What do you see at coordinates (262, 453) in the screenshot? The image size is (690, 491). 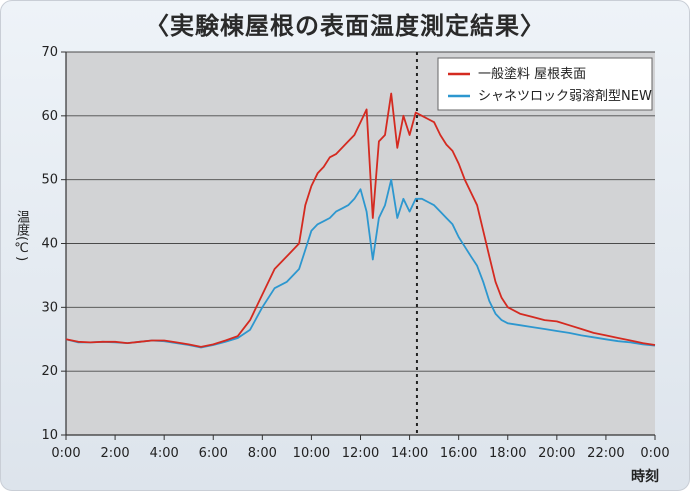 I see `x-tick-label: 8:00` at bounding box center [262, 453].